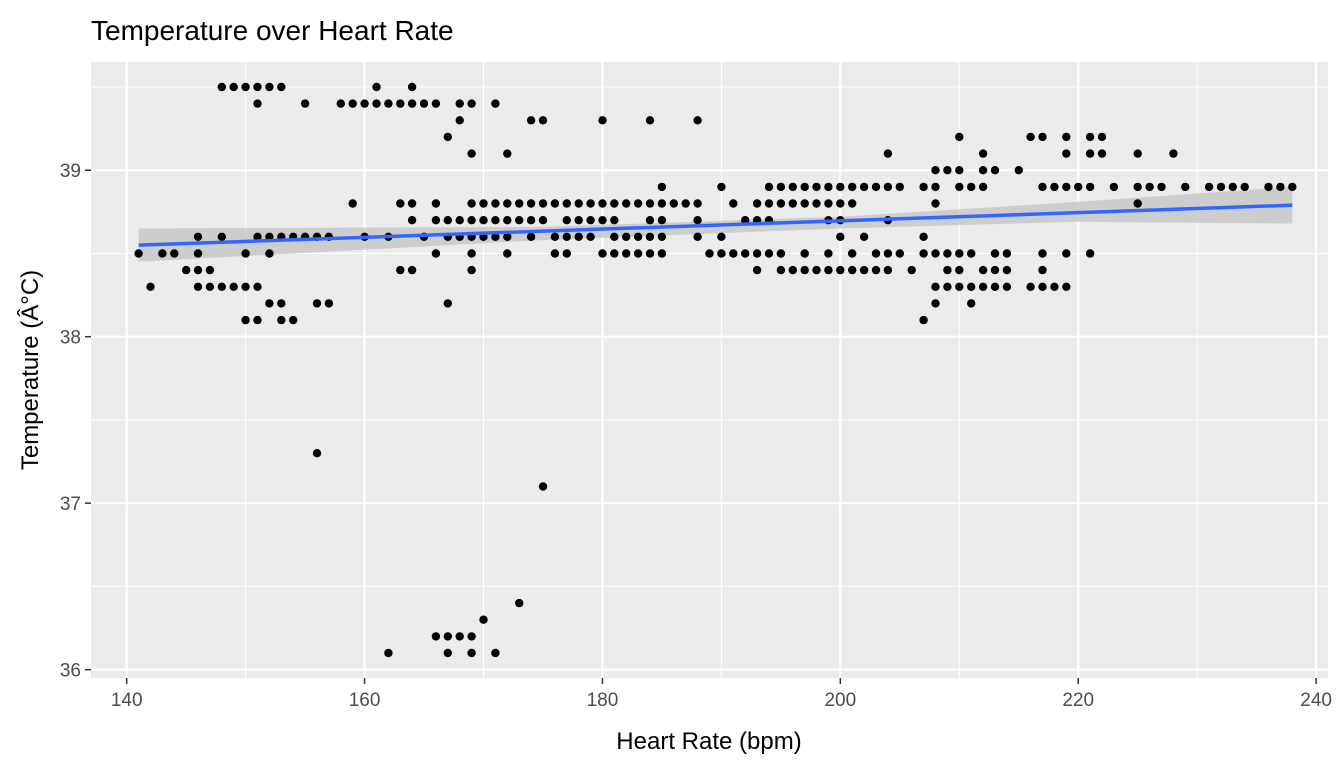  I want to click on x-tick-label: 180, so click(603, 700).